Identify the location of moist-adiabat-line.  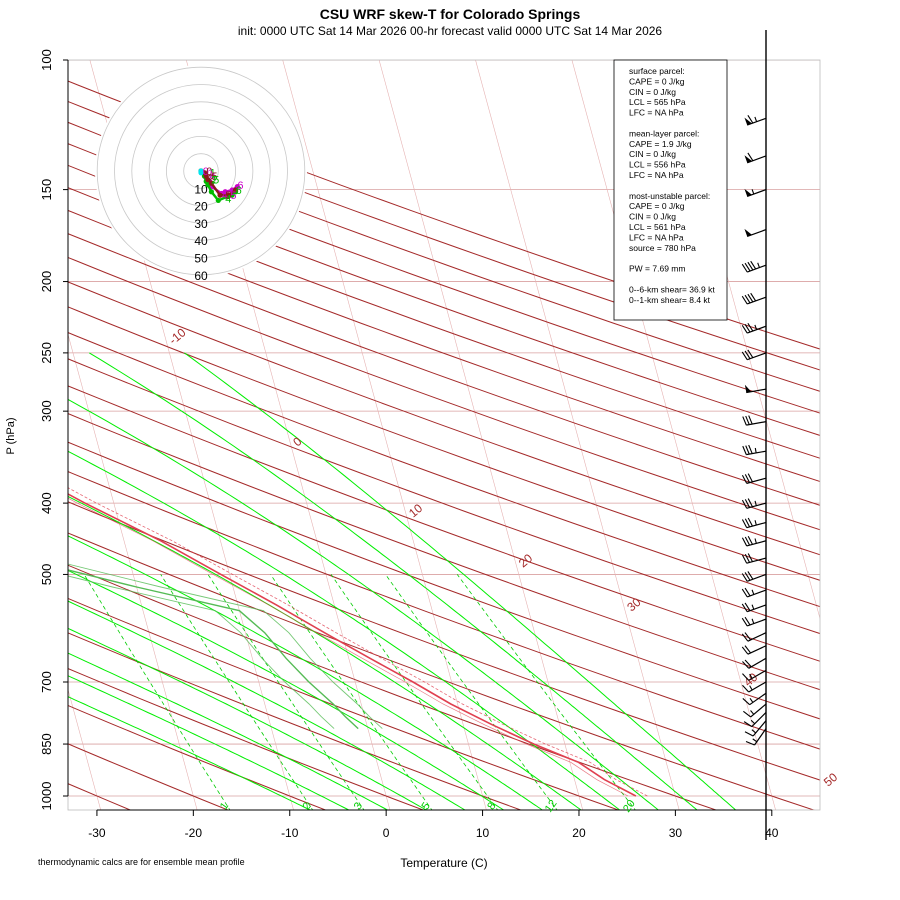
(267, 705).